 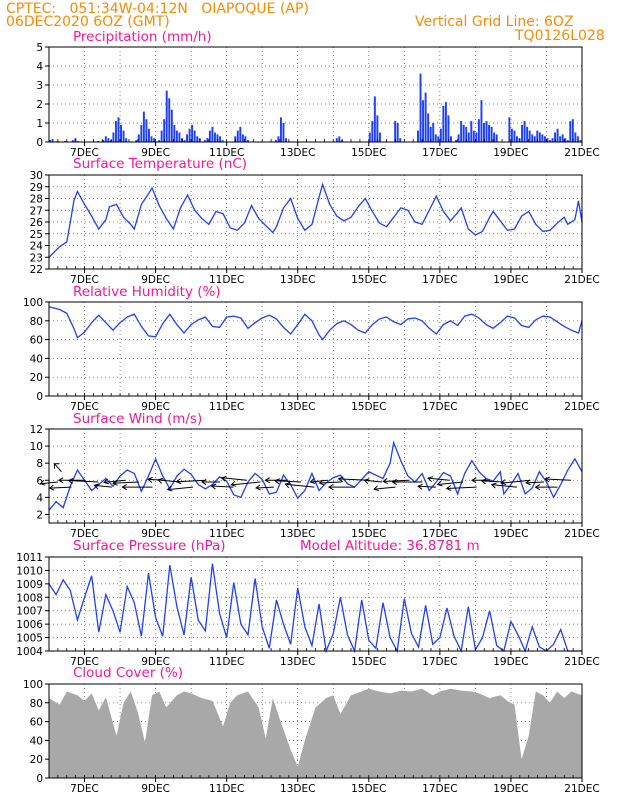 I want to click on y-tick-label: 1, so click(x=39, y=124).